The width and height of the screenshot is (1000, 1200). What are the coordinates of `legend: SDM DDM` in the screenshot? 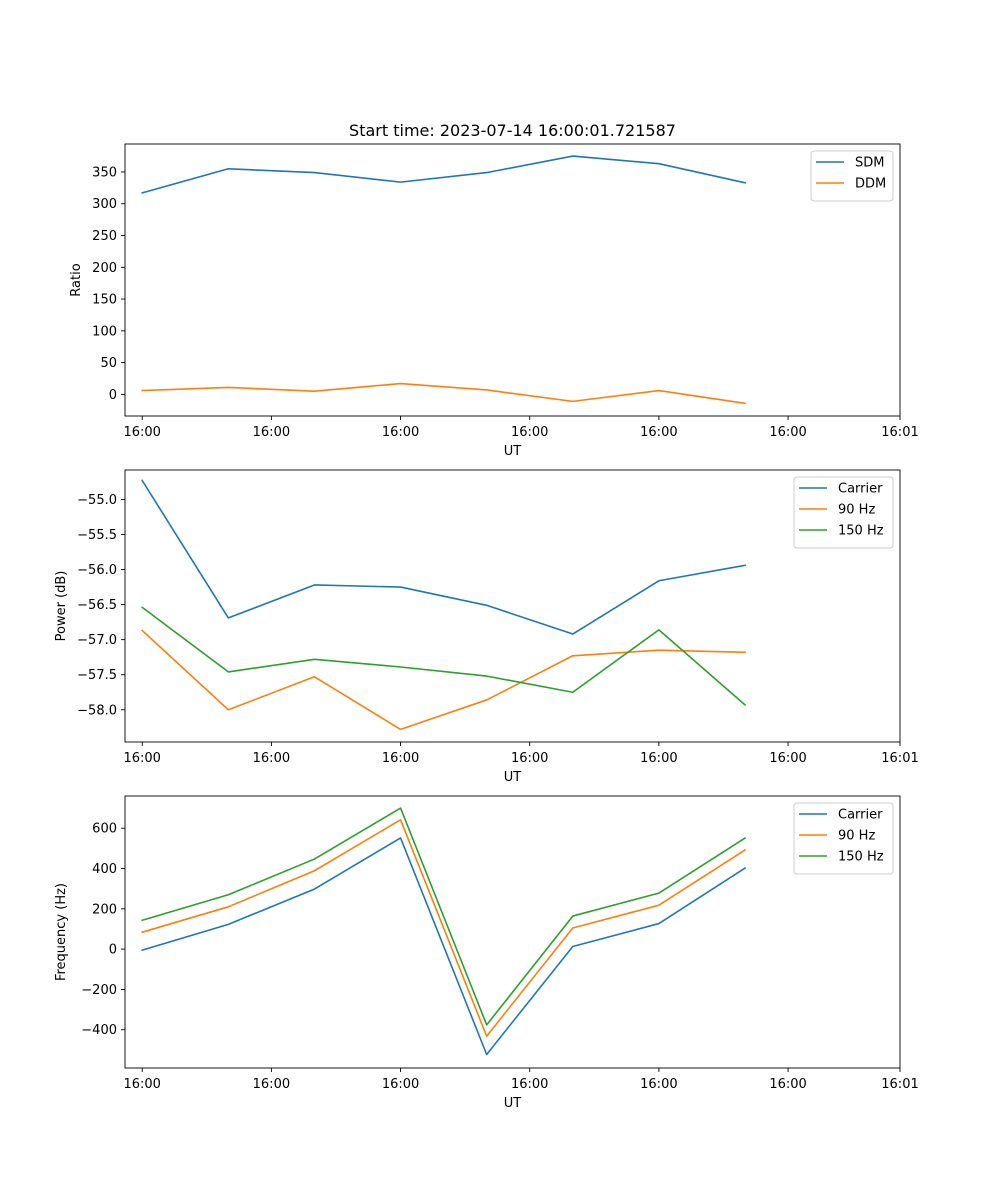 It's located at (852, 176).